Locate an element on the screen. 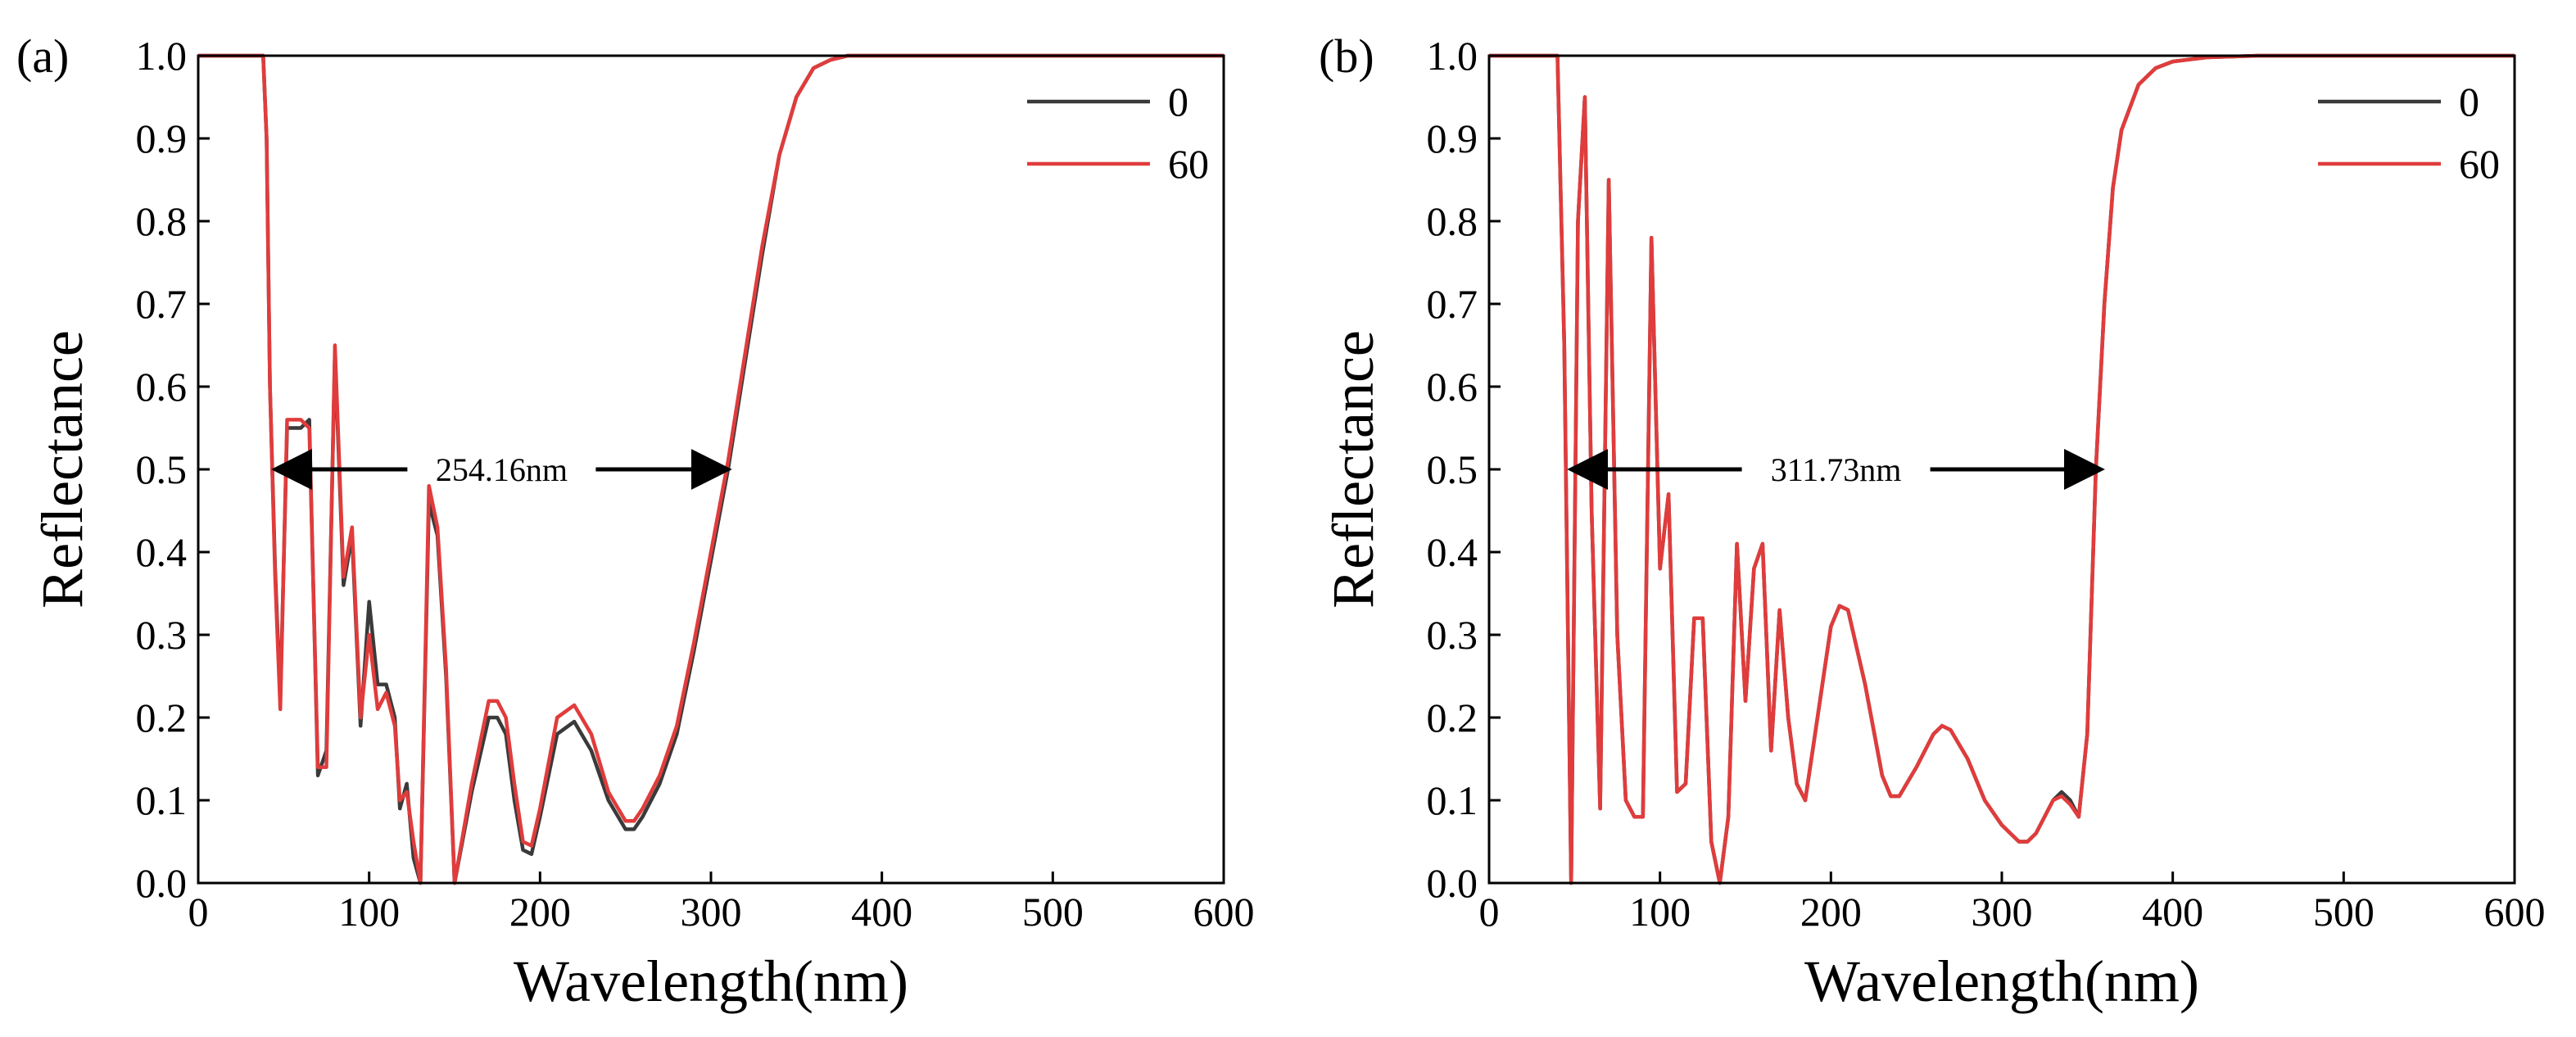  wavelength-annotation-b: 311.73nm is located at coordinates (1836, 469).